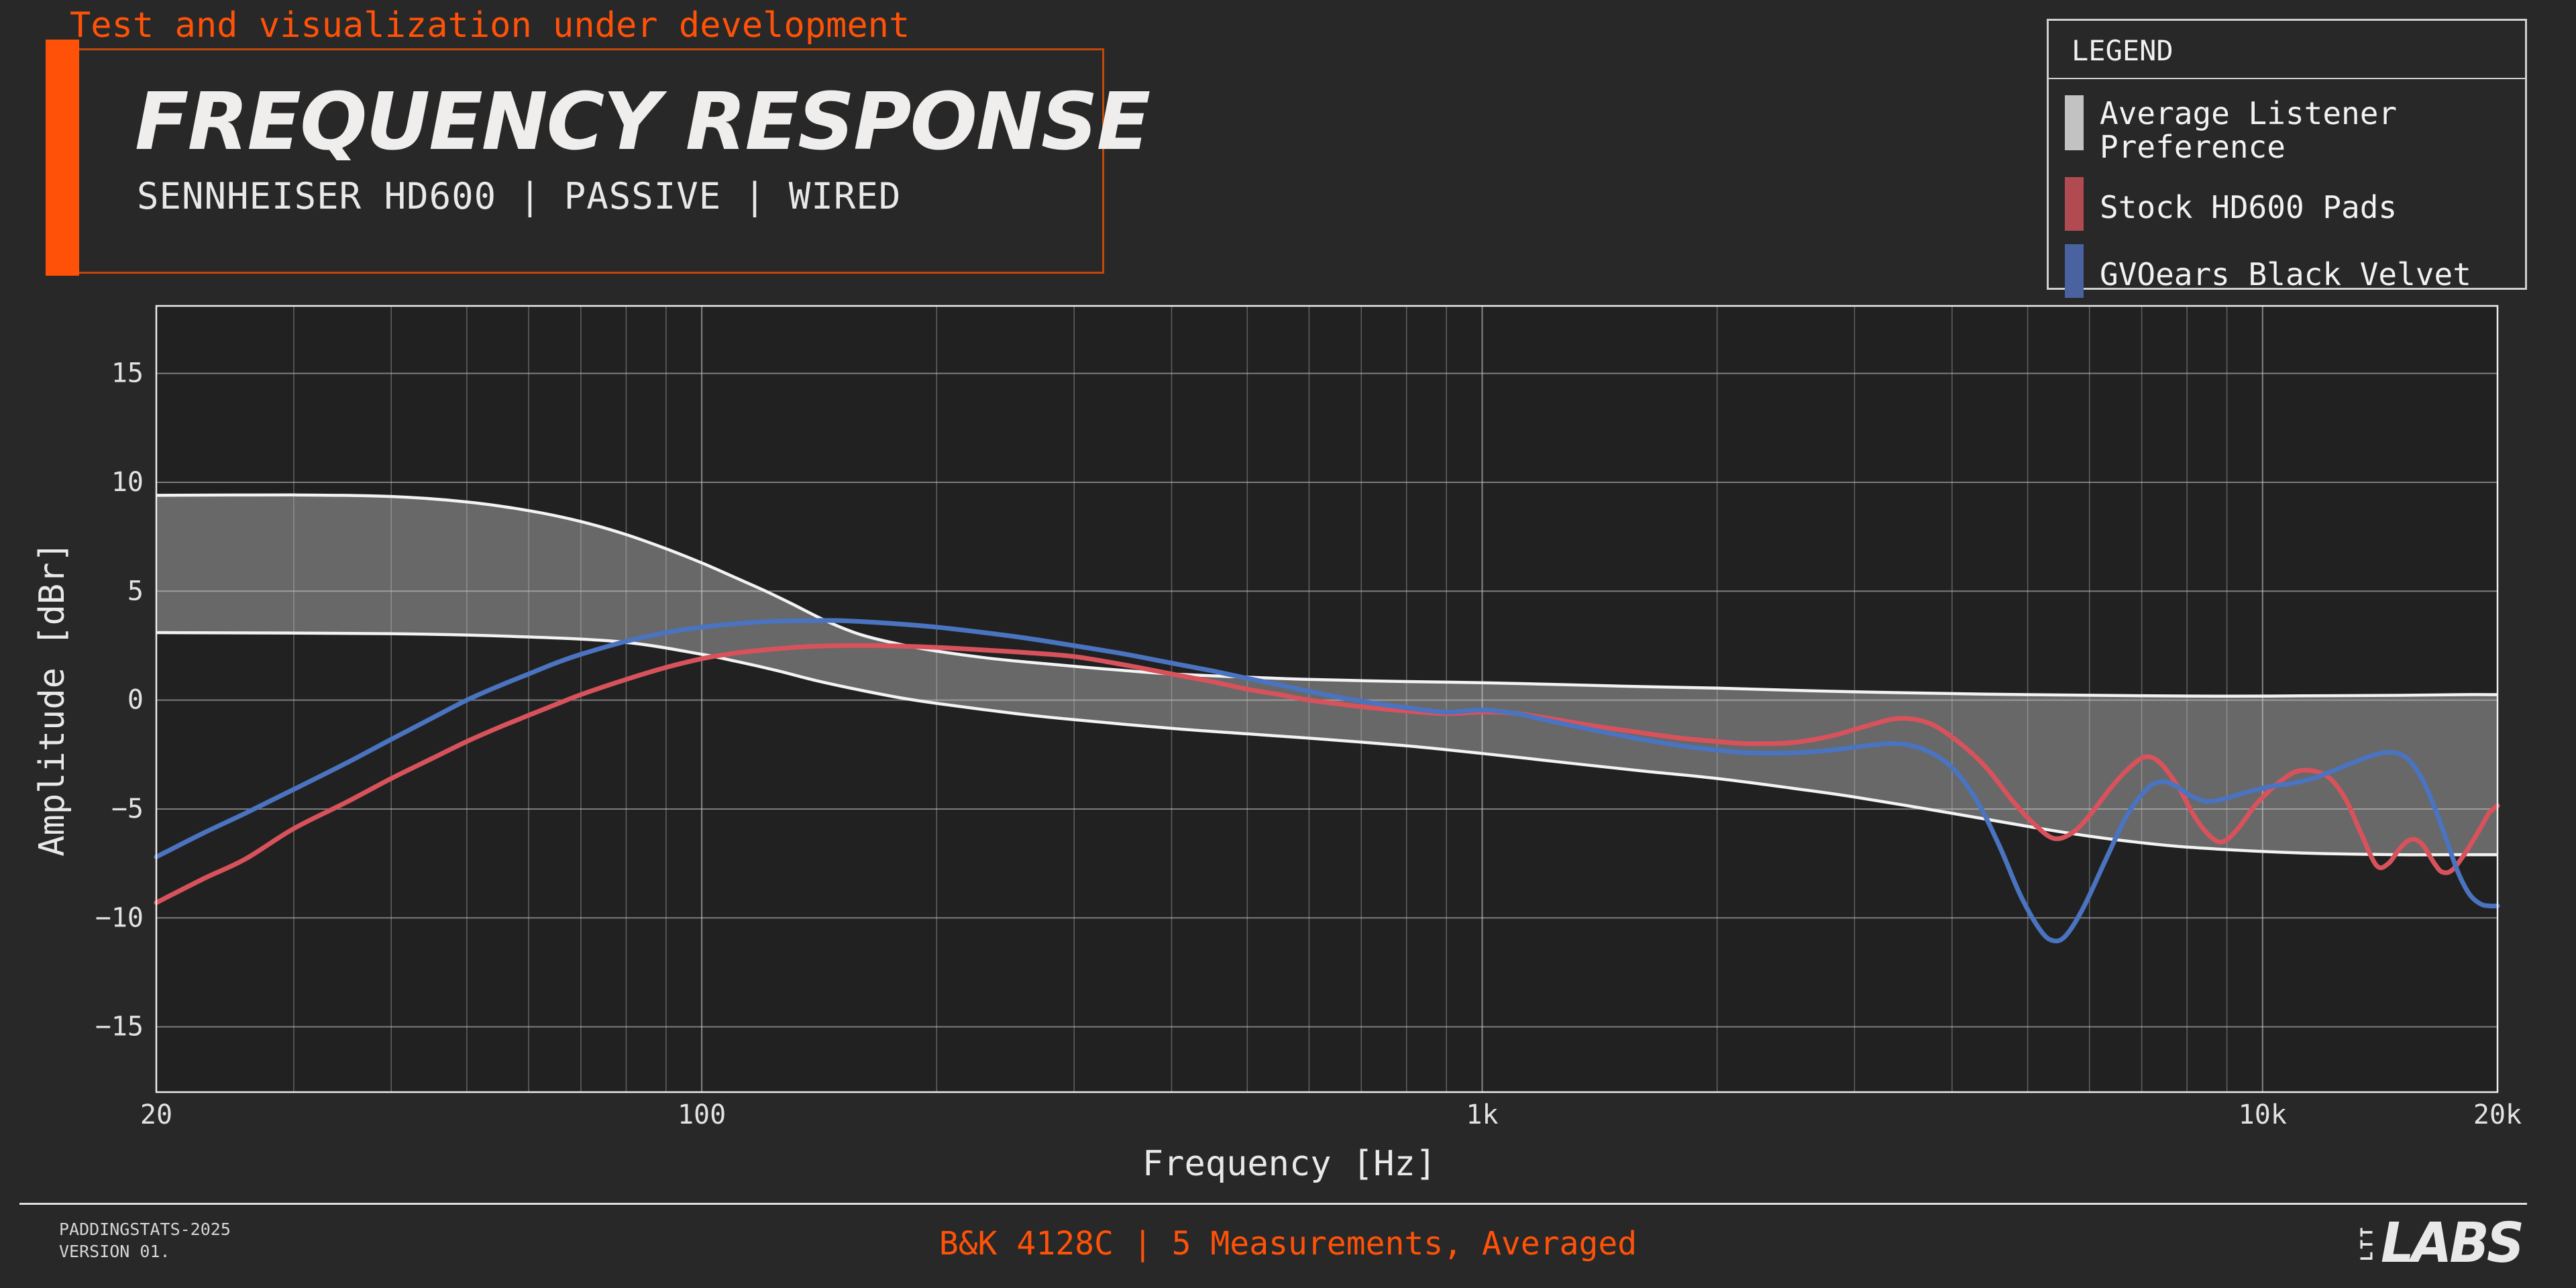 The image size is (2576, 1288). Describe the element at coordinates (1289, 1164) in the screenshot. I see `x-axis-title: Frequency [Hz]` at that location.